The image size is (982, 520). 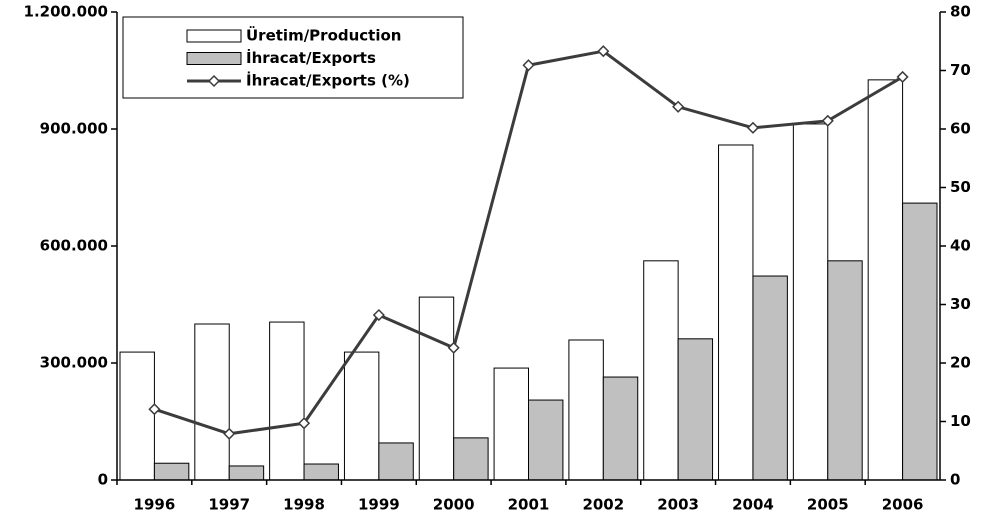 What do you see at coordinates (603, 505) in the screenshot?
I see `x-tick-label: 2002` at bounding box center [603, 505].